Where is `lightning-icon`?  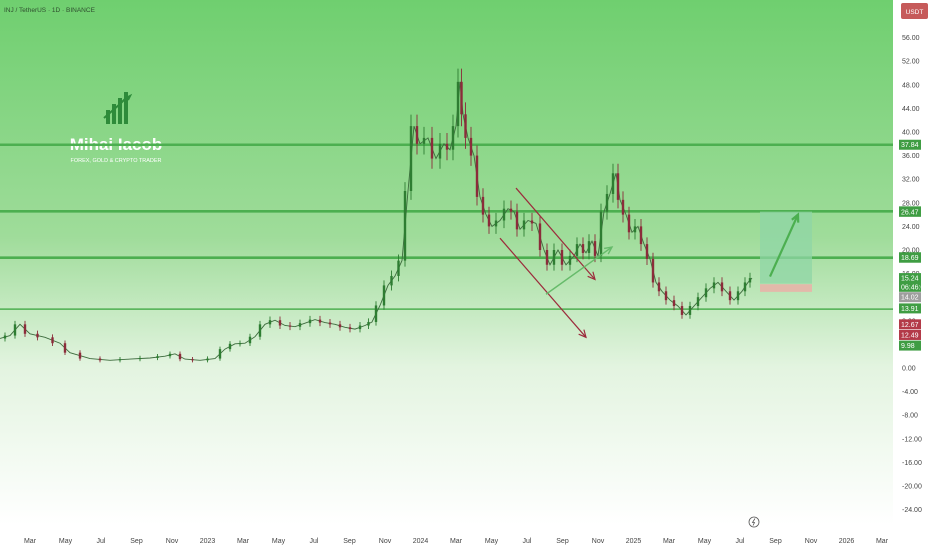
lightning-icon is located at coordinates (753, 522).